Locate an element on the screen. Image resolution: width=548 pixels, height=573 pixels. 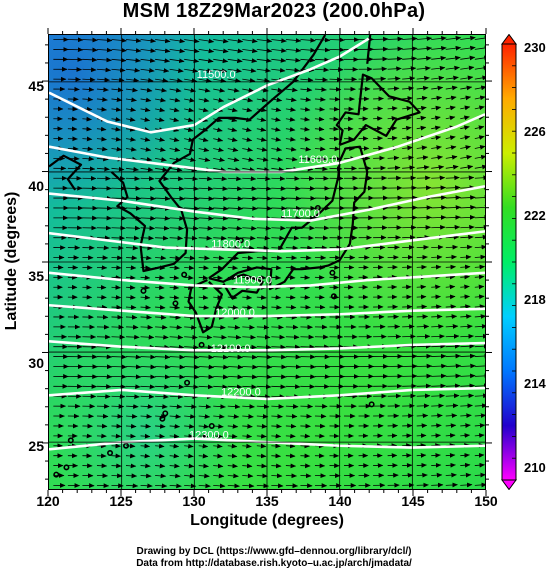
y-axis-label: Latitude (degrees) is located at coordinates (11, 261).